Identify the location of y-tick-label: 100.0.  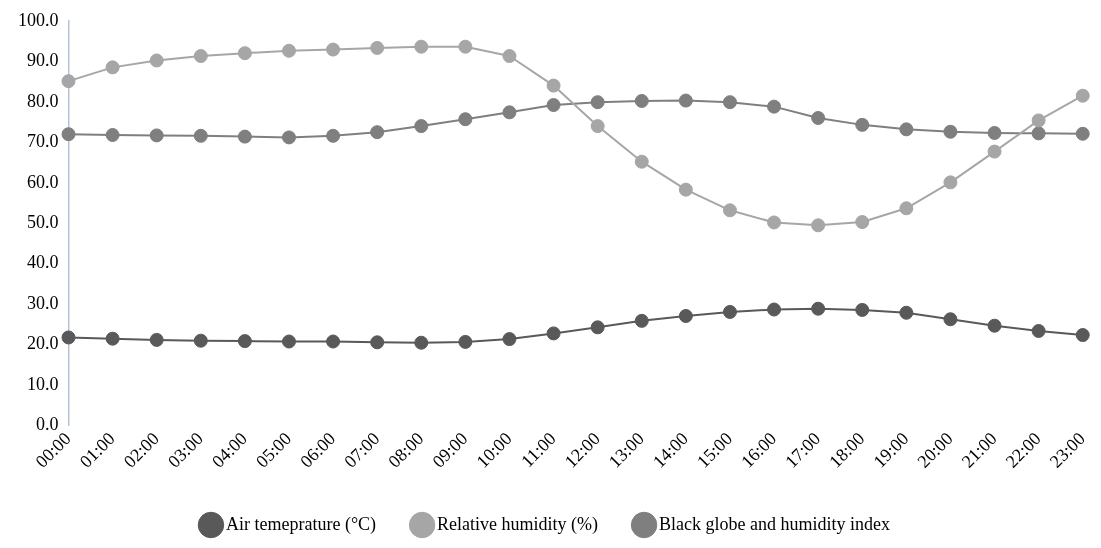
(38, 19).